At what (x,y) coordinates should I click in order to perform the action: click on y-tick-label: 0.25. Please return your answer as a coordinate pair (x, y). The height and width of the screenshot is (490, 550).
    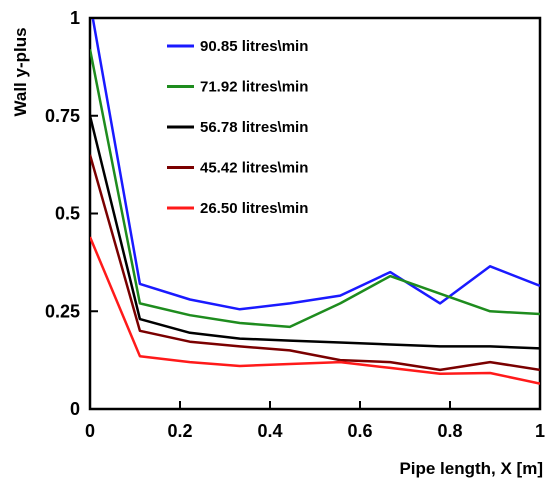
    Looking at the image, I should click on (62, 311).